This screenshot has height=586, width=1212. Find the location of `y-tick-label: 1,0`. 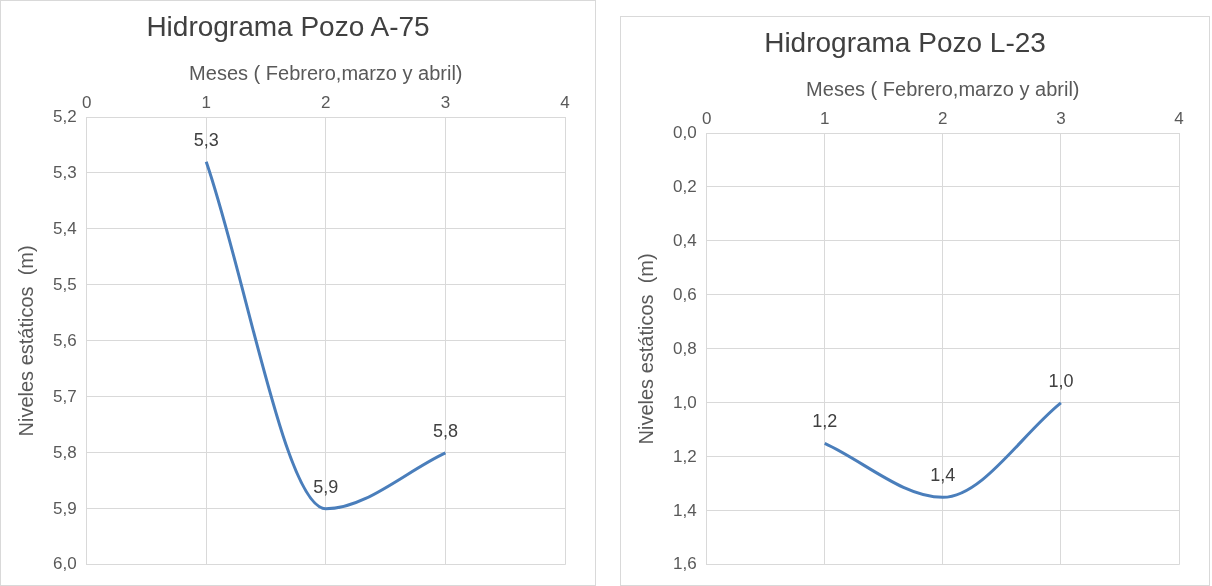

y-tick-label: 1,0 is located at coordinates (684, 402).